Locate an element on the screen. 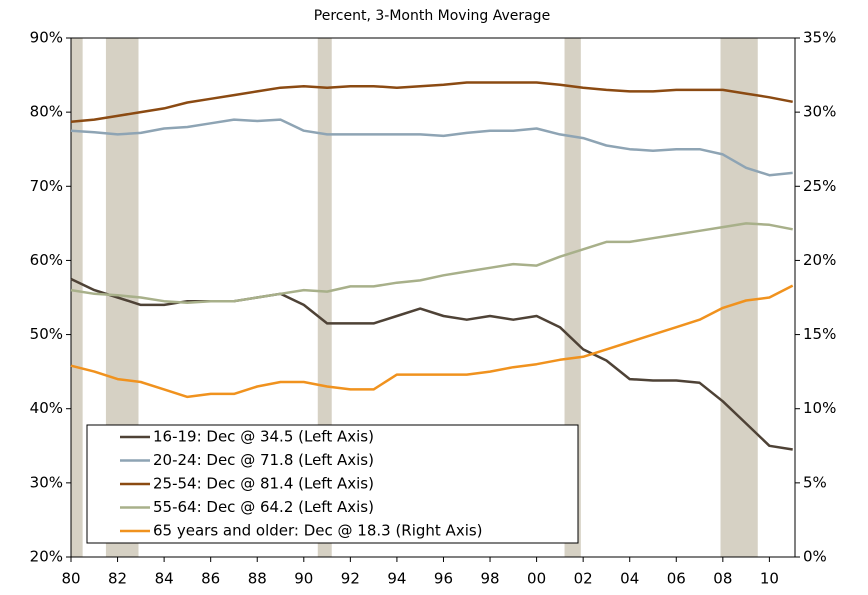  x-tick-label: 00 is located at coordinates (536, 579).